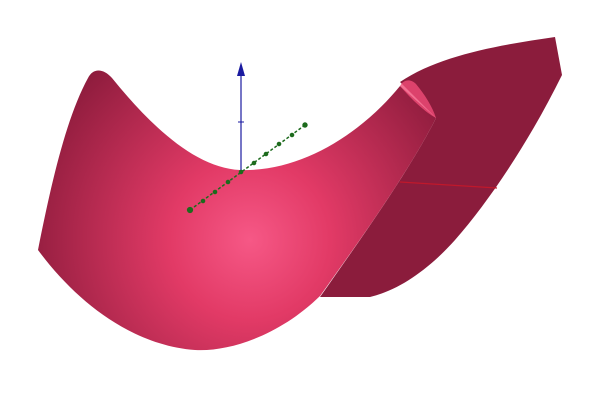 The width and height of the screenshot is (600, 400). What do you see at coordinates (448, 185) in the screenshot?
I see `x-axis` at bounding box center [448, 185].